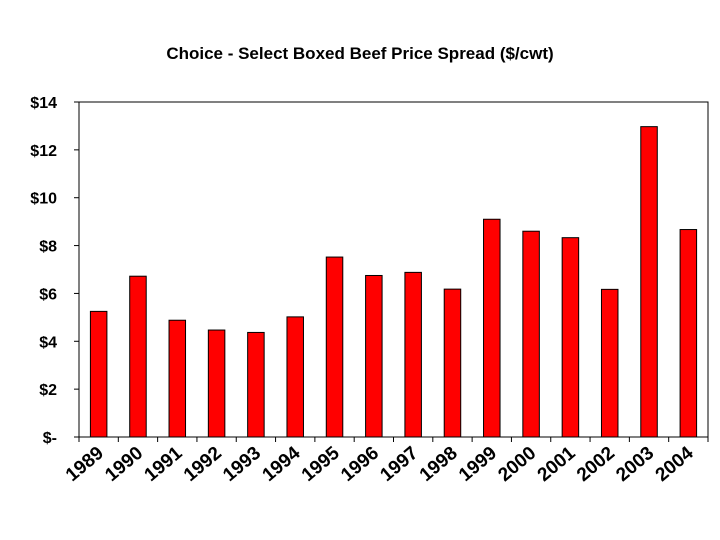  I want to click on y-tick-label: $6, so click(48, 294).